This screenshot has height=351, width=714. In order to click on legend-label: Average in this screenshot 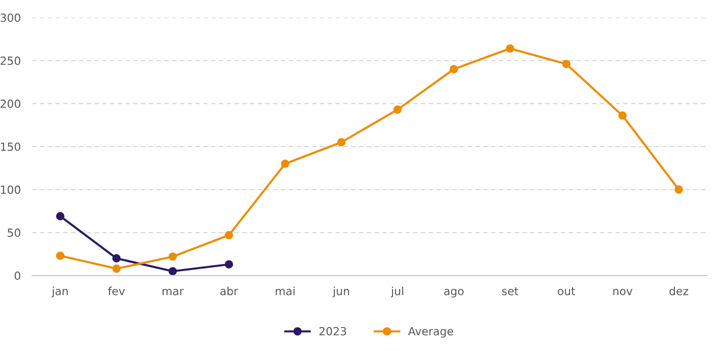, I will do `click(431, 332)`.